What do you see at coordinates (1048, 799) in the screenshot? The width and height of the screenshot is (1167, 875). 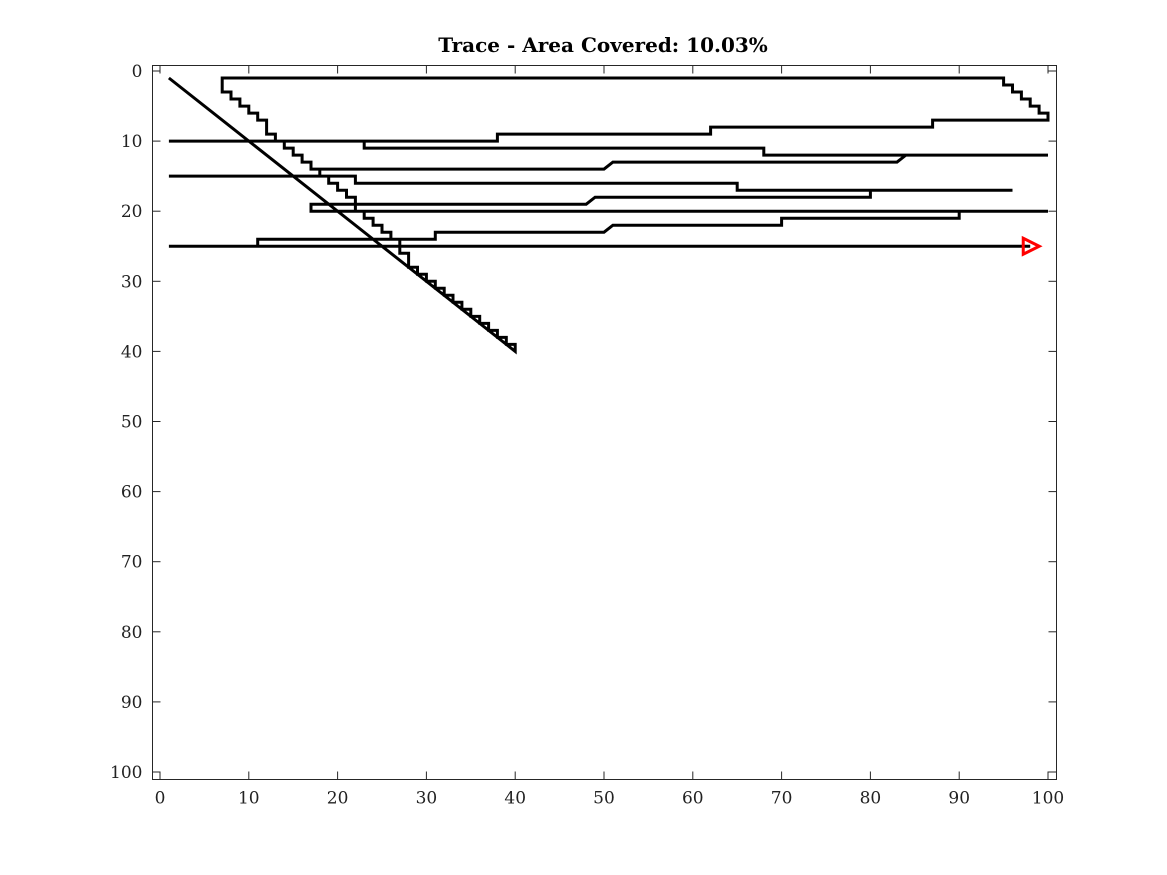 I see `x-tick-label: 100` at bounding box center [1048, 799].